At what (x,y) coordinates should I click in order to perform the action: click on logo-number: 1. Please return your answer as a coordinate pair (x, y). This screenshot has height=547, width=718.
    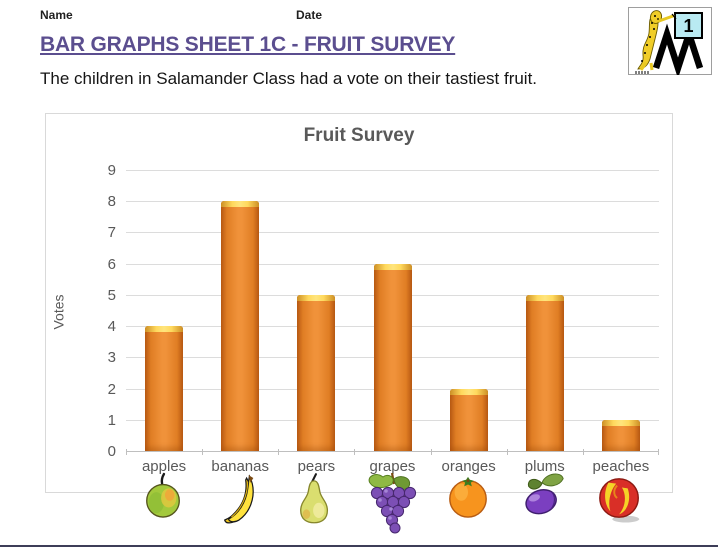
    Looking at the image, I should click on (688, 26).